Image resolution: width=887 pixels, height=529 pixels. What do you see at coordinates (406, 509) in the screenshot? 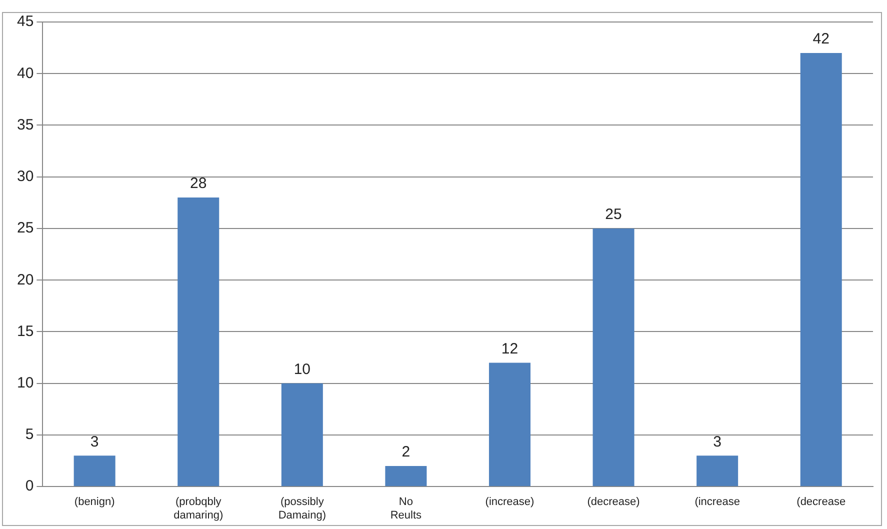
I see `x-tick-label: No Reults` at bounding box center [406, 509].